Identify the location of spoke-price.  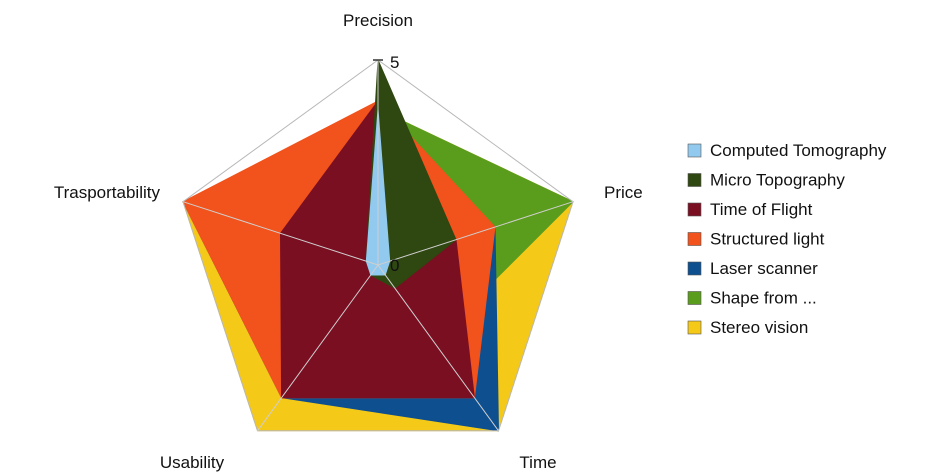
(475, 233).